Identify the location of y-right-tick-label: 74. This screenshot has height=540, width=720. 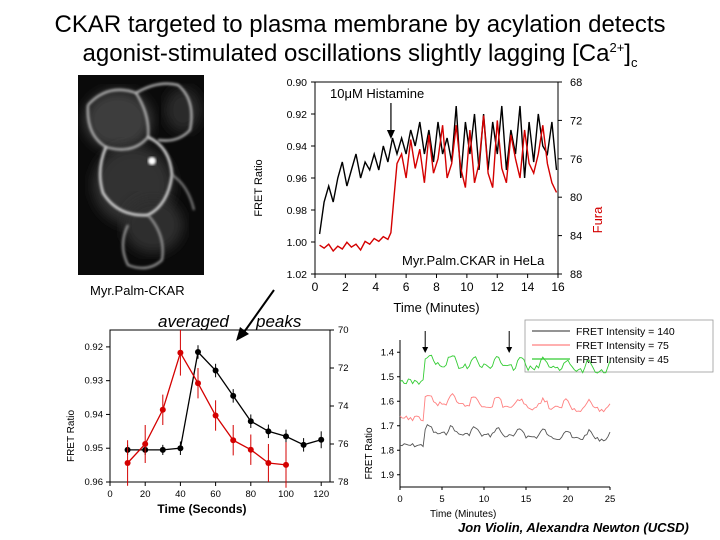
(343, 406).